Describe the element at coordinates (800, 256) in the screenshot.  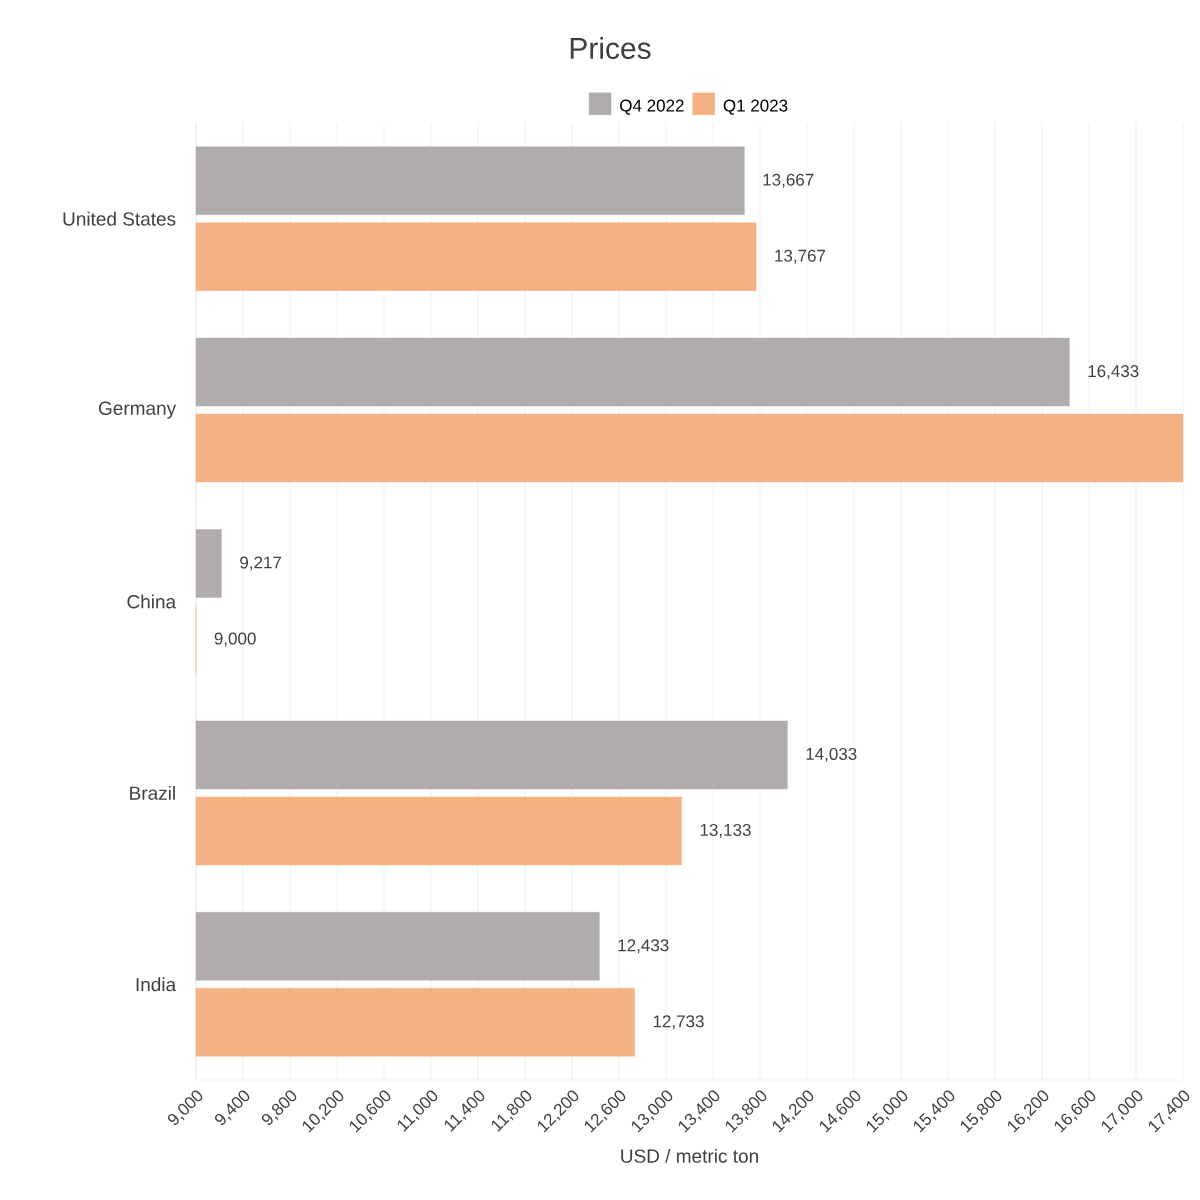
I see `data-label: 13,767` at that location.